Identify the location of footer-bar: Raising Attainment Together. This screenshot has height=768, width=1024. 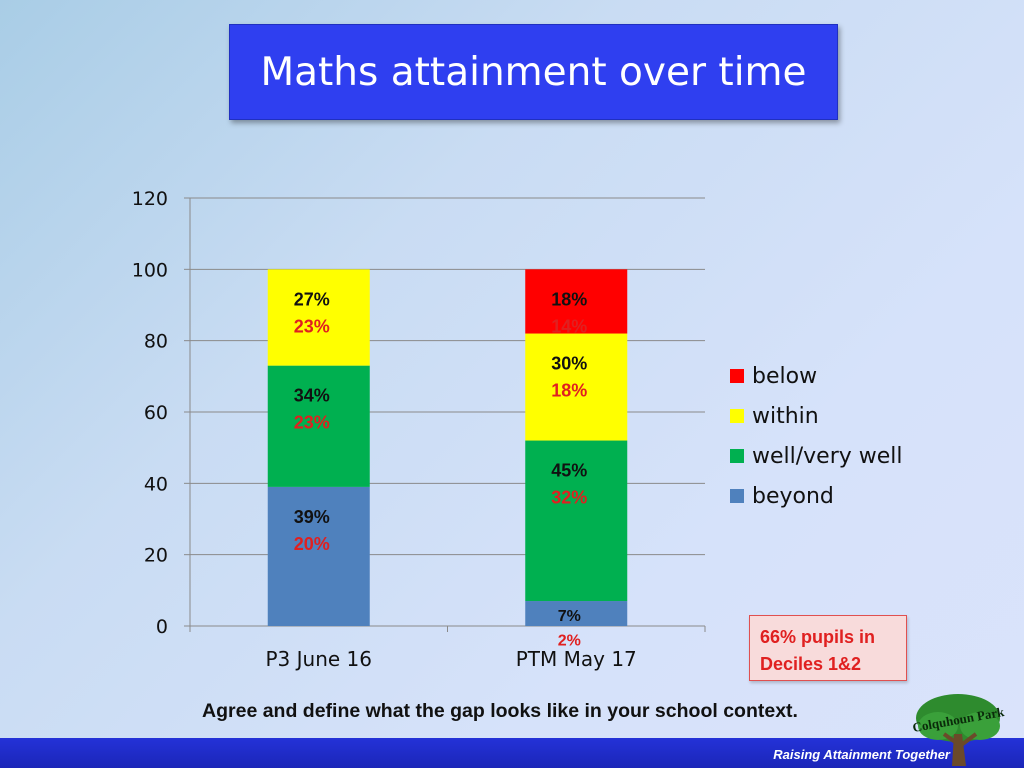
(512, 753).